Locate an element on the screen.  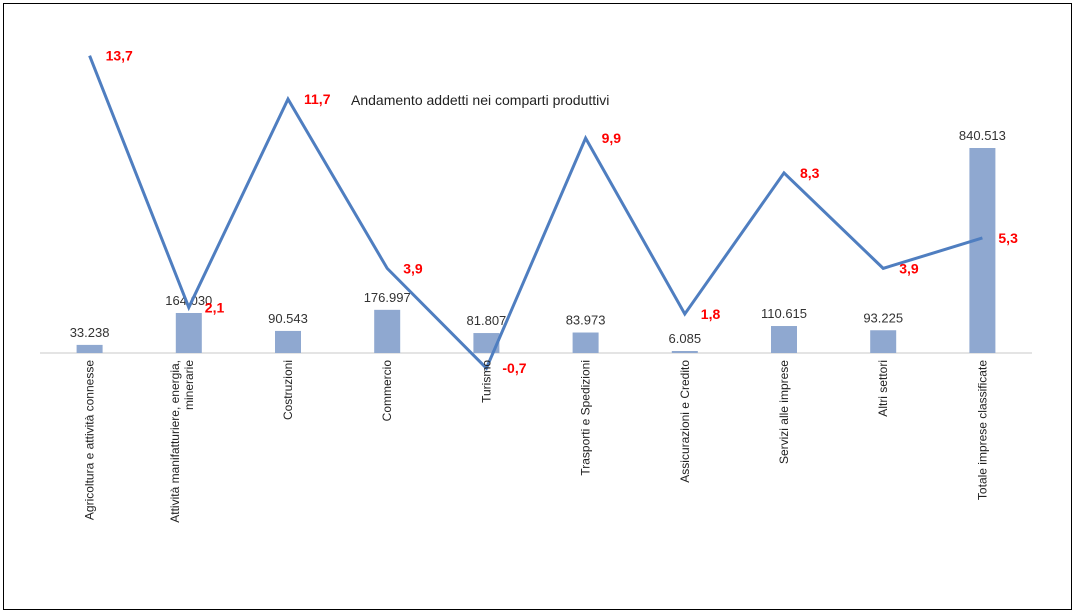
bar-value-label: 33.238 is located at coordinates (90, 332).